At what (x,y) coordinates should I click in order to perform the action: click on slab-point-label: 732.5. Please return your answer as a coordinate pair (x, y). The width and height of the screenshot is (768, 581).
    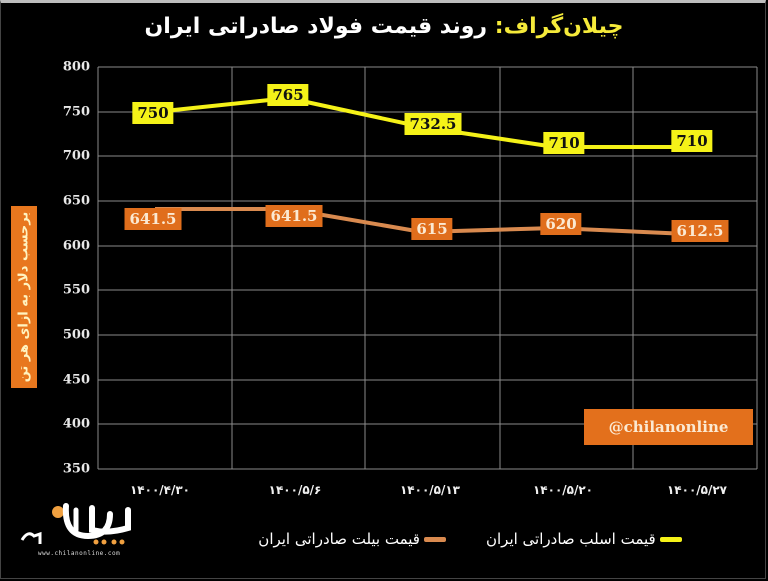
    Looking at the image, I should click on (433, 124).